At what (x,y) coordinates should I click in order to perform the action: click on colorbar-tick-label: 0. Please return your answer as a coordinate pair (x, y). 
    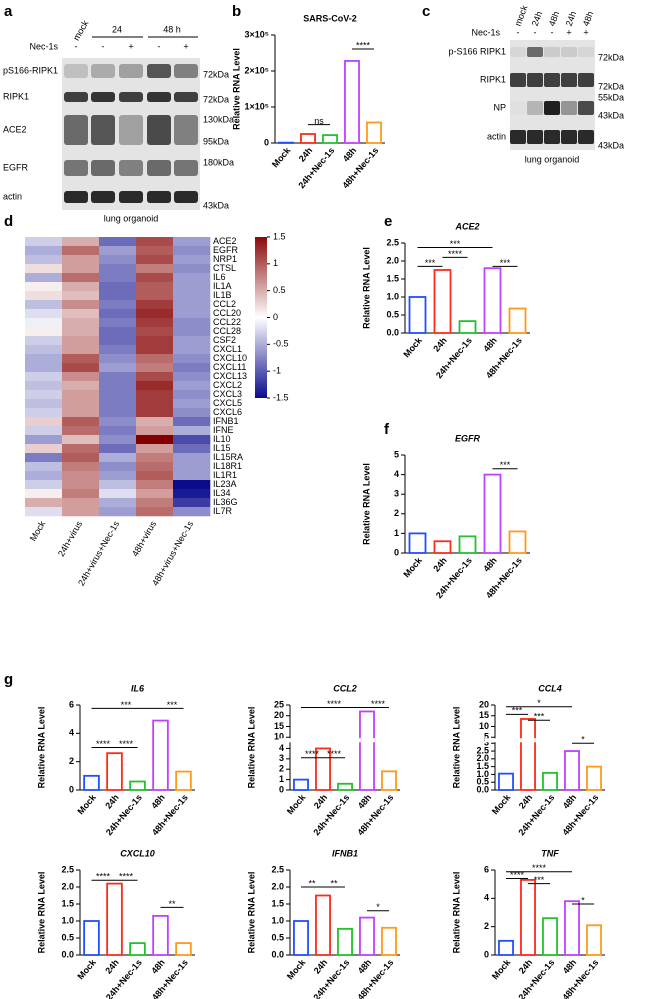
    Looking at the image, I should click on (275, 317).